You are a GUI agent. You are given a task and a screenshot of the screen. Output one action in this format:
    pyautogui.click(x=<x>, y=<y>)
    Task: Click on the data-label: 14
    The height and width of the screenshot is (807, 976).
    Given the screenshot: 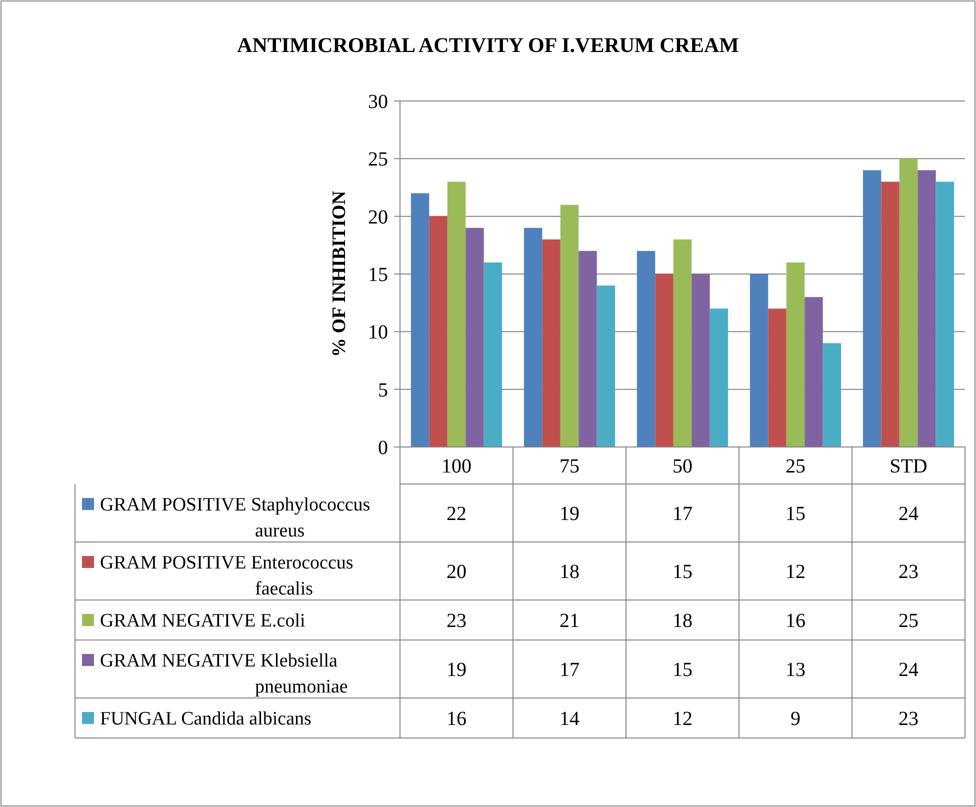 What is the action you would take?
    pyautogui.click(x=570, y=719)
    